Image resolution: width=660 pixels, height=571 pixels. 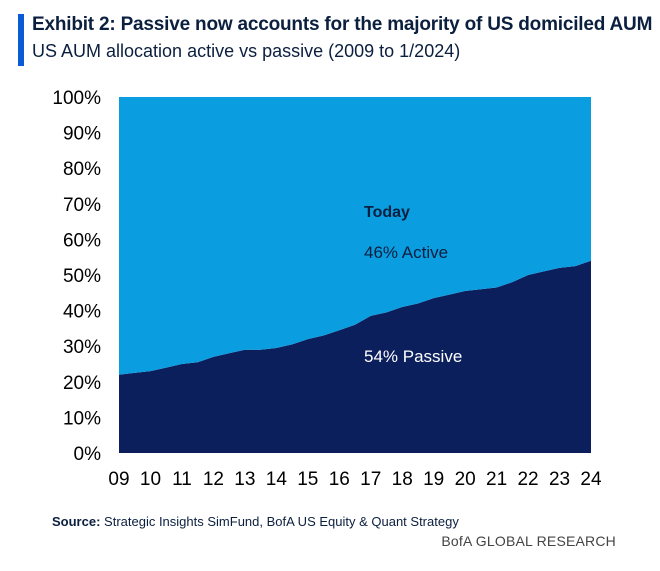 What do you see at coordinates (118, 479) in the screenshot?
I see `x-tick-label: 09` at bounding box center [118, 479].